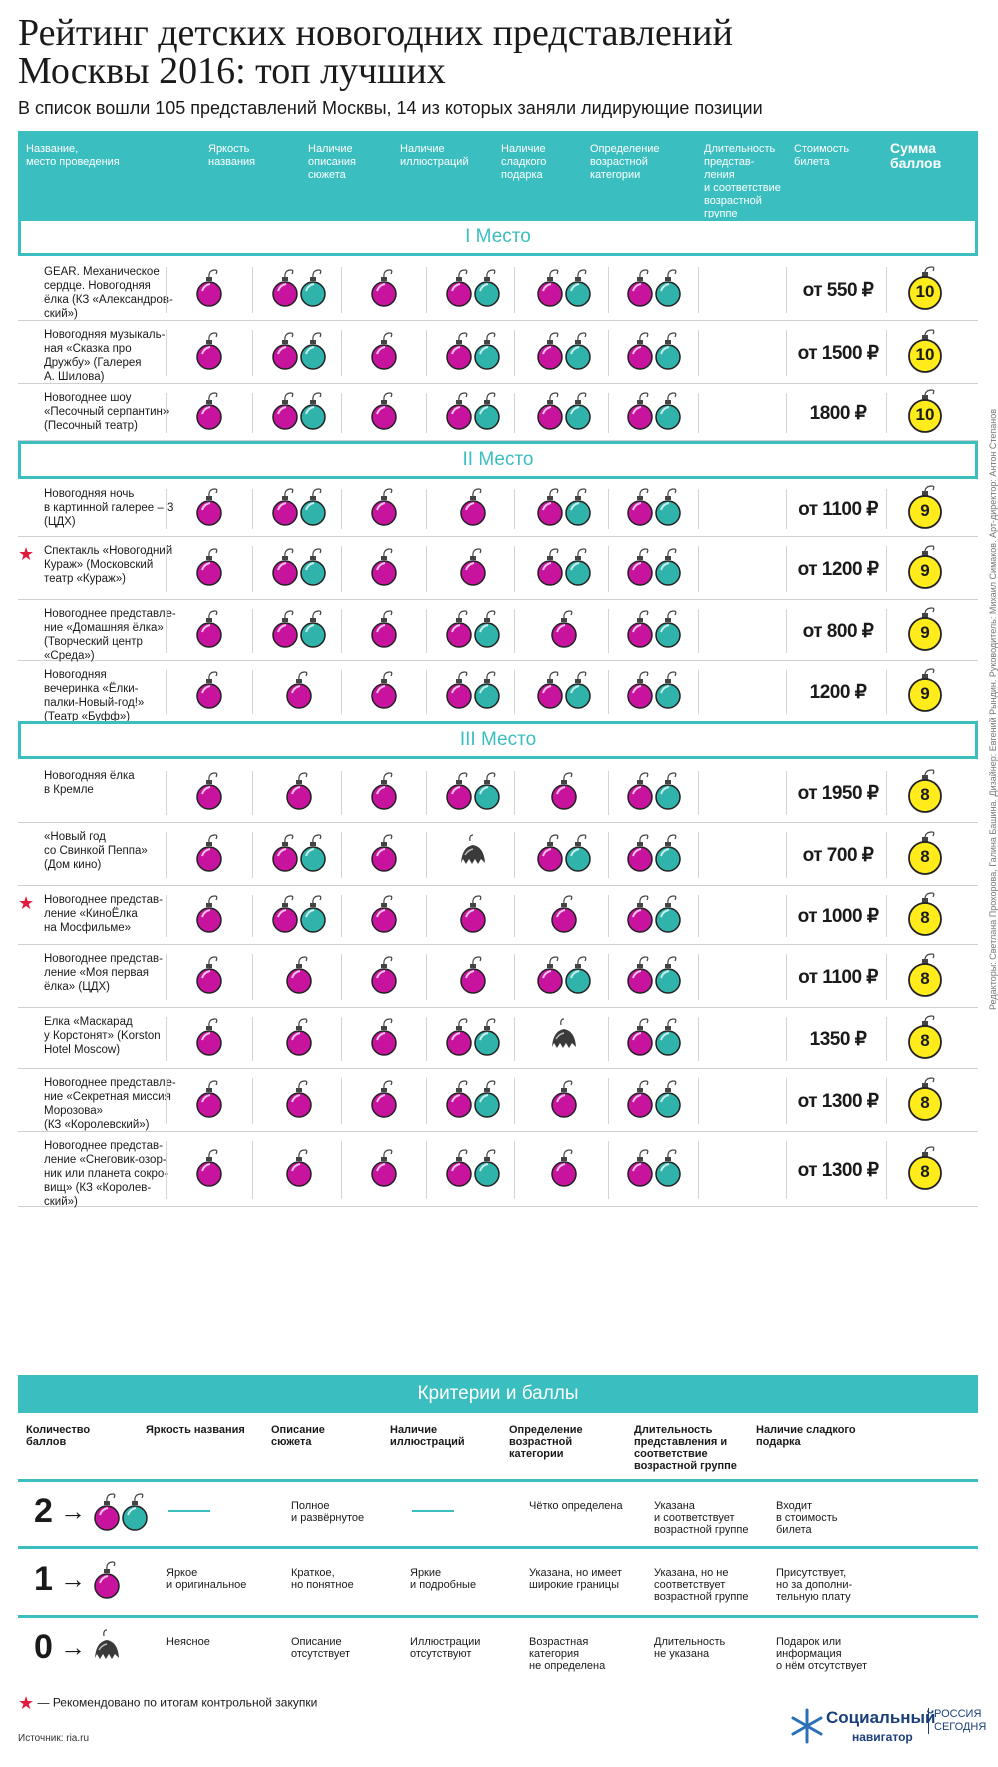 The height and width of the screenshot is (1767, 998). I want to click on criteria-col-header: Наличие иллюстраций, so click(427, 1436).